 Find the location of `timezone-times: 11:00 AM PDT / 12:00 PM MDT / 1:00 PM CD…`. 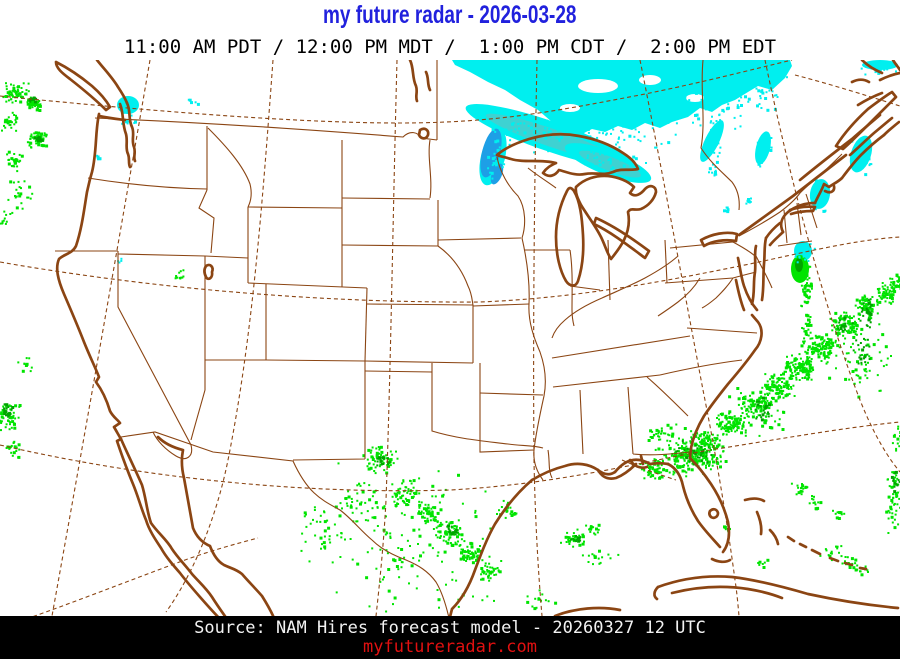

timezone-times: 11:00 AM PDT / 12:00 PM MDT / 1:00 PM CD… is located at coordinates (450, 47).